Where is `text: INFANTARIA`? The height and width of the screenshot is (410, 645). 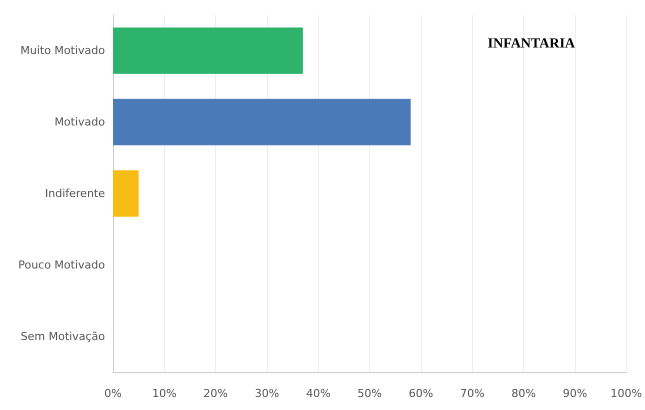
text: INFANTARIA is located at coordinates (532, 44).